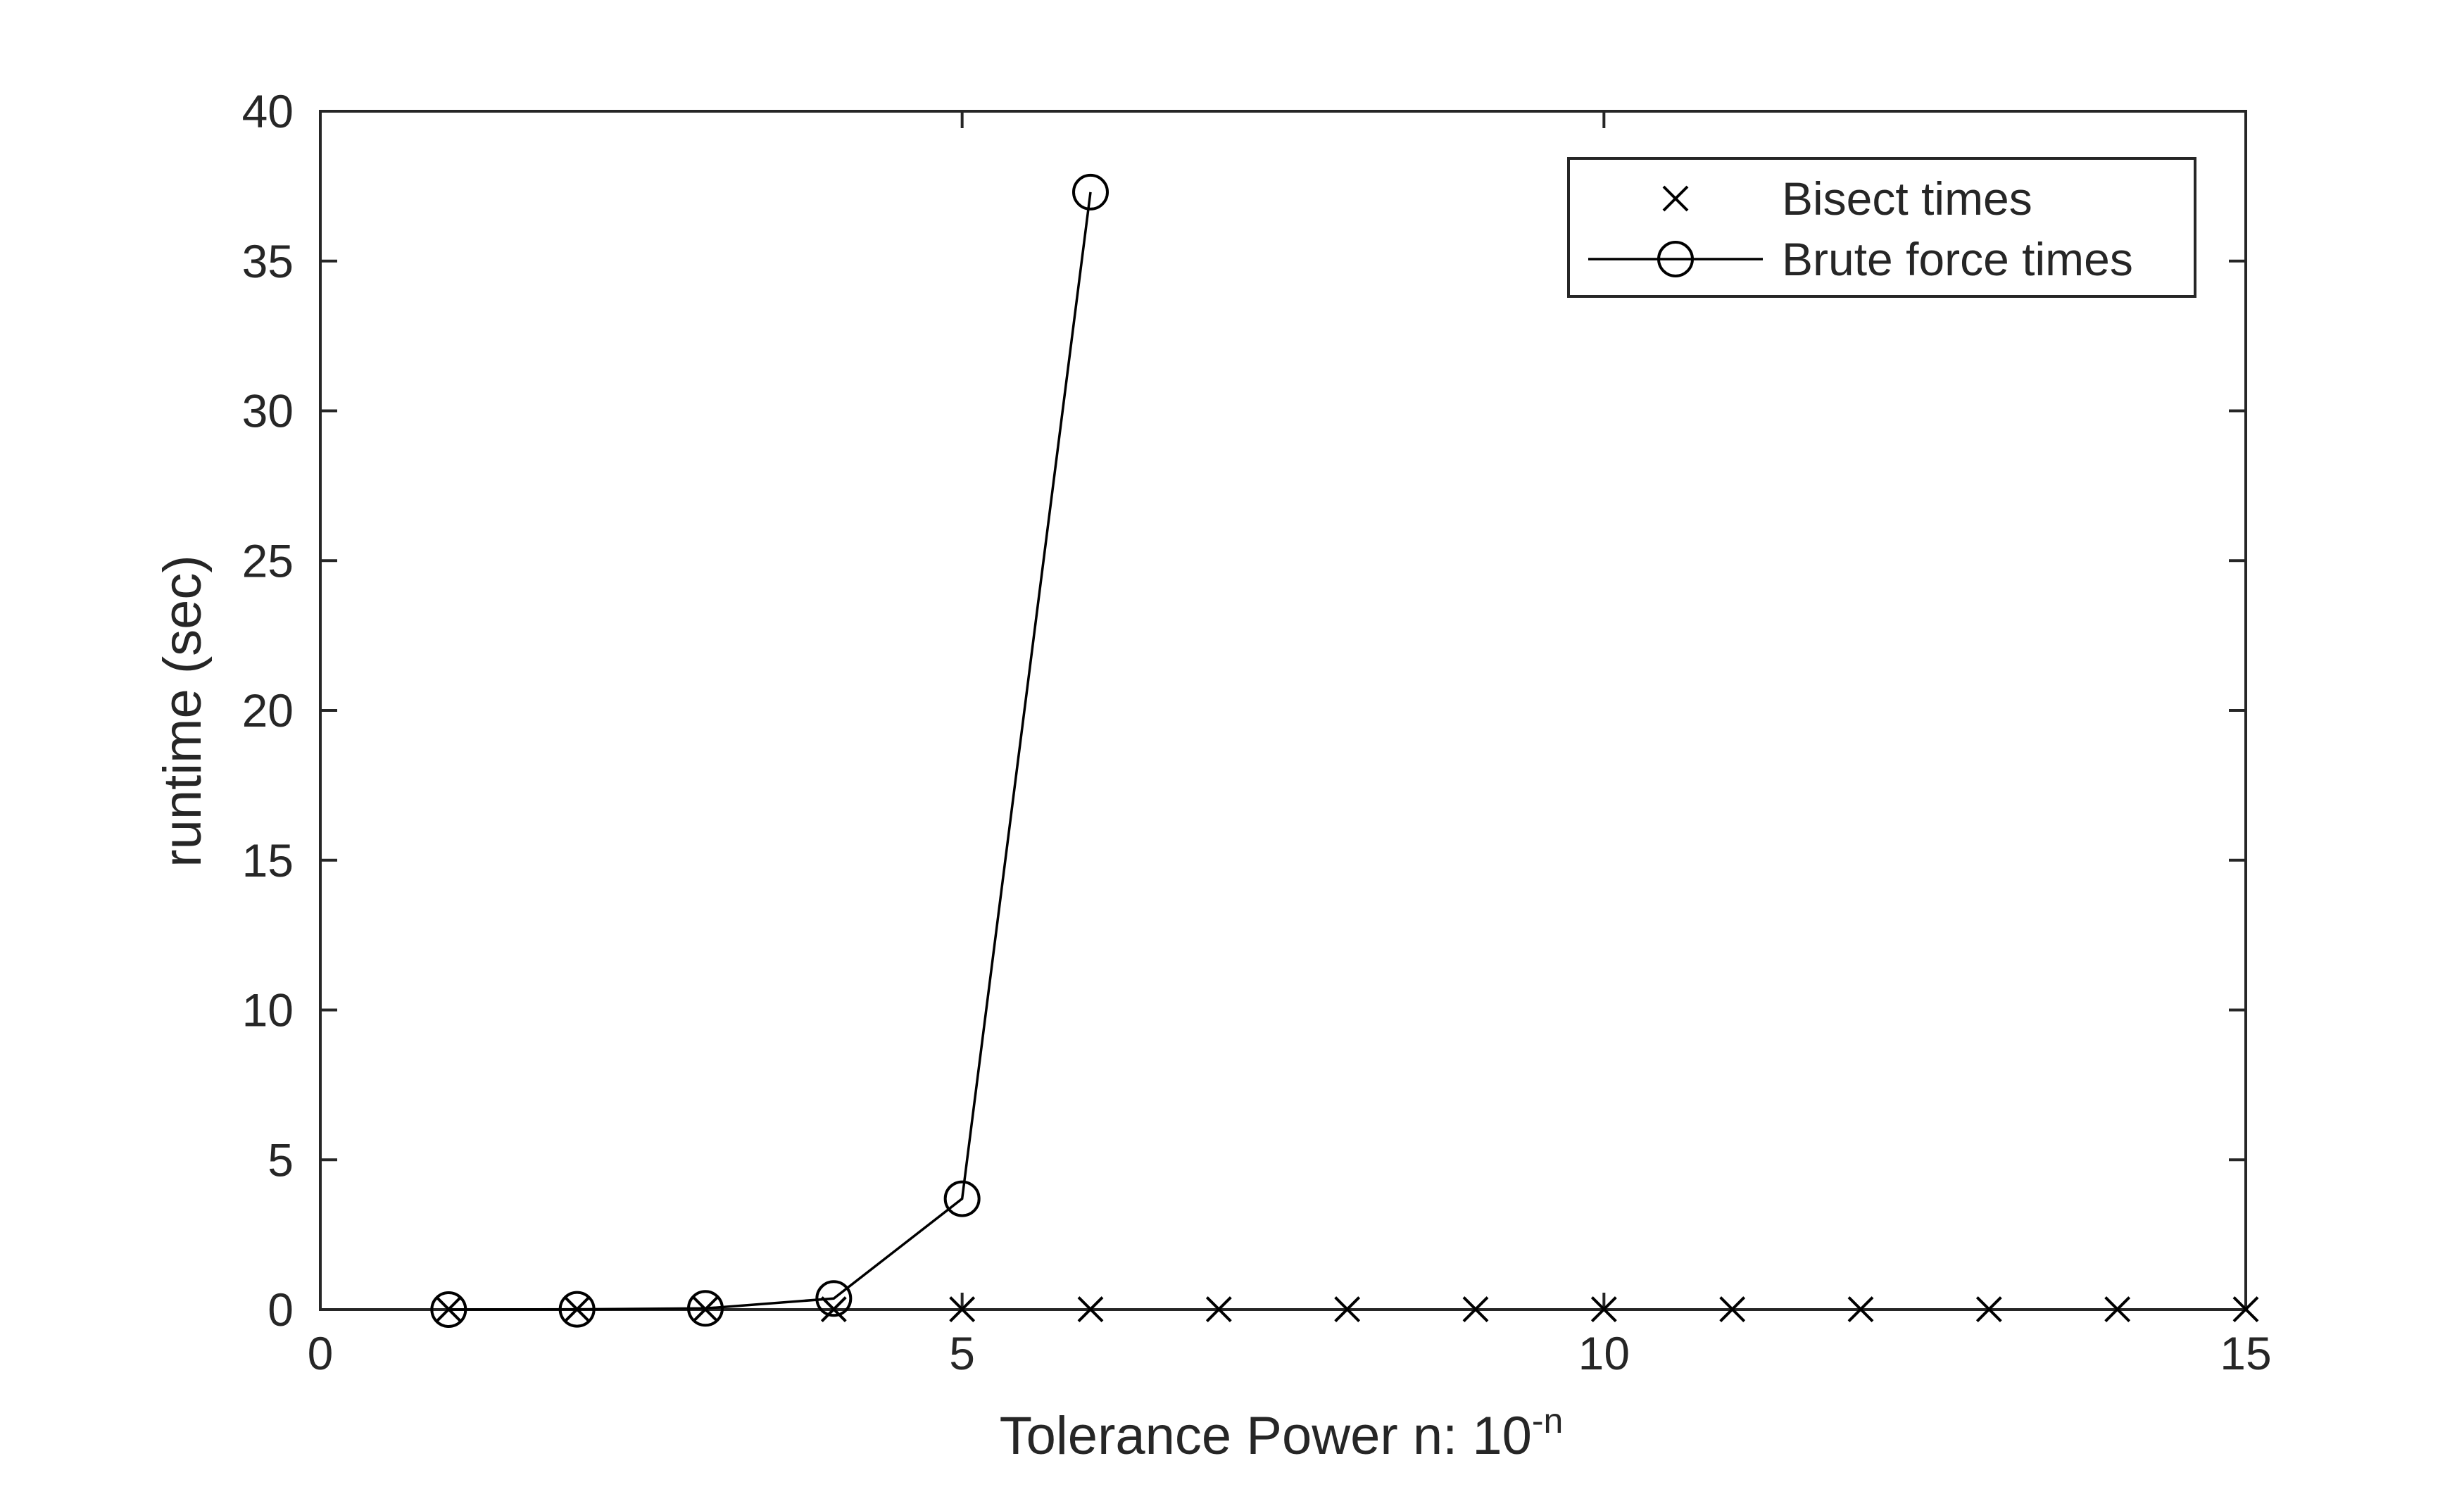  Describe the element at coordinates (1907, 199) in the screenshot. I see `legend-label: Bisect times` at that location.